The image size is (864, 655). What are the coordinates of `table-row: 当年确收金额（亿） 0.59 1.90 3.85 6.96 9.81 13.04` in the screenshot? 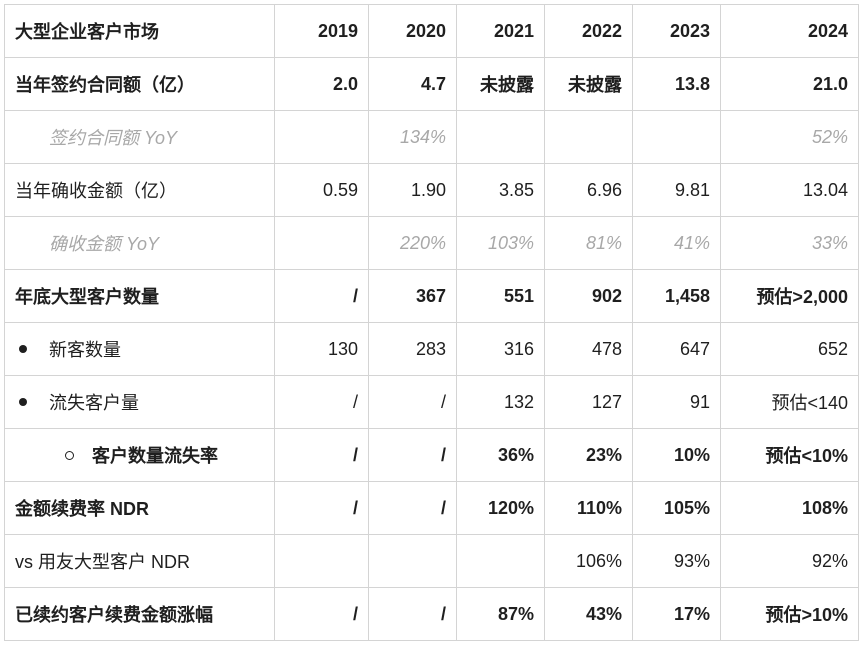 It's located at (431, 190).